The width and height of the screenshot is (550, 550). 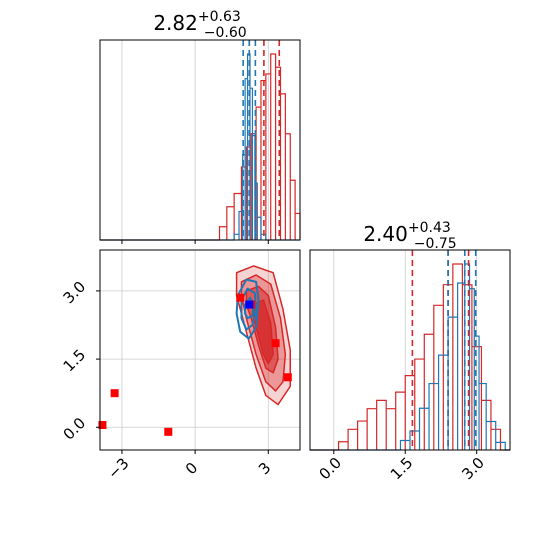 I want to click on marginal-y-tick-label: 1.5, so click(x=402, y=469).